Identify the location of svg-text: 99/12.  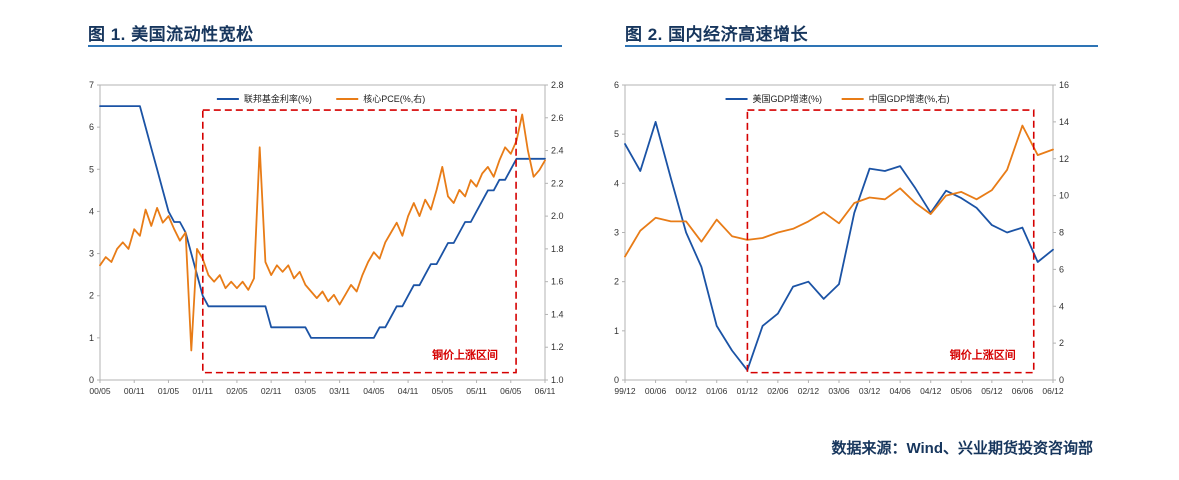
(625, 391).